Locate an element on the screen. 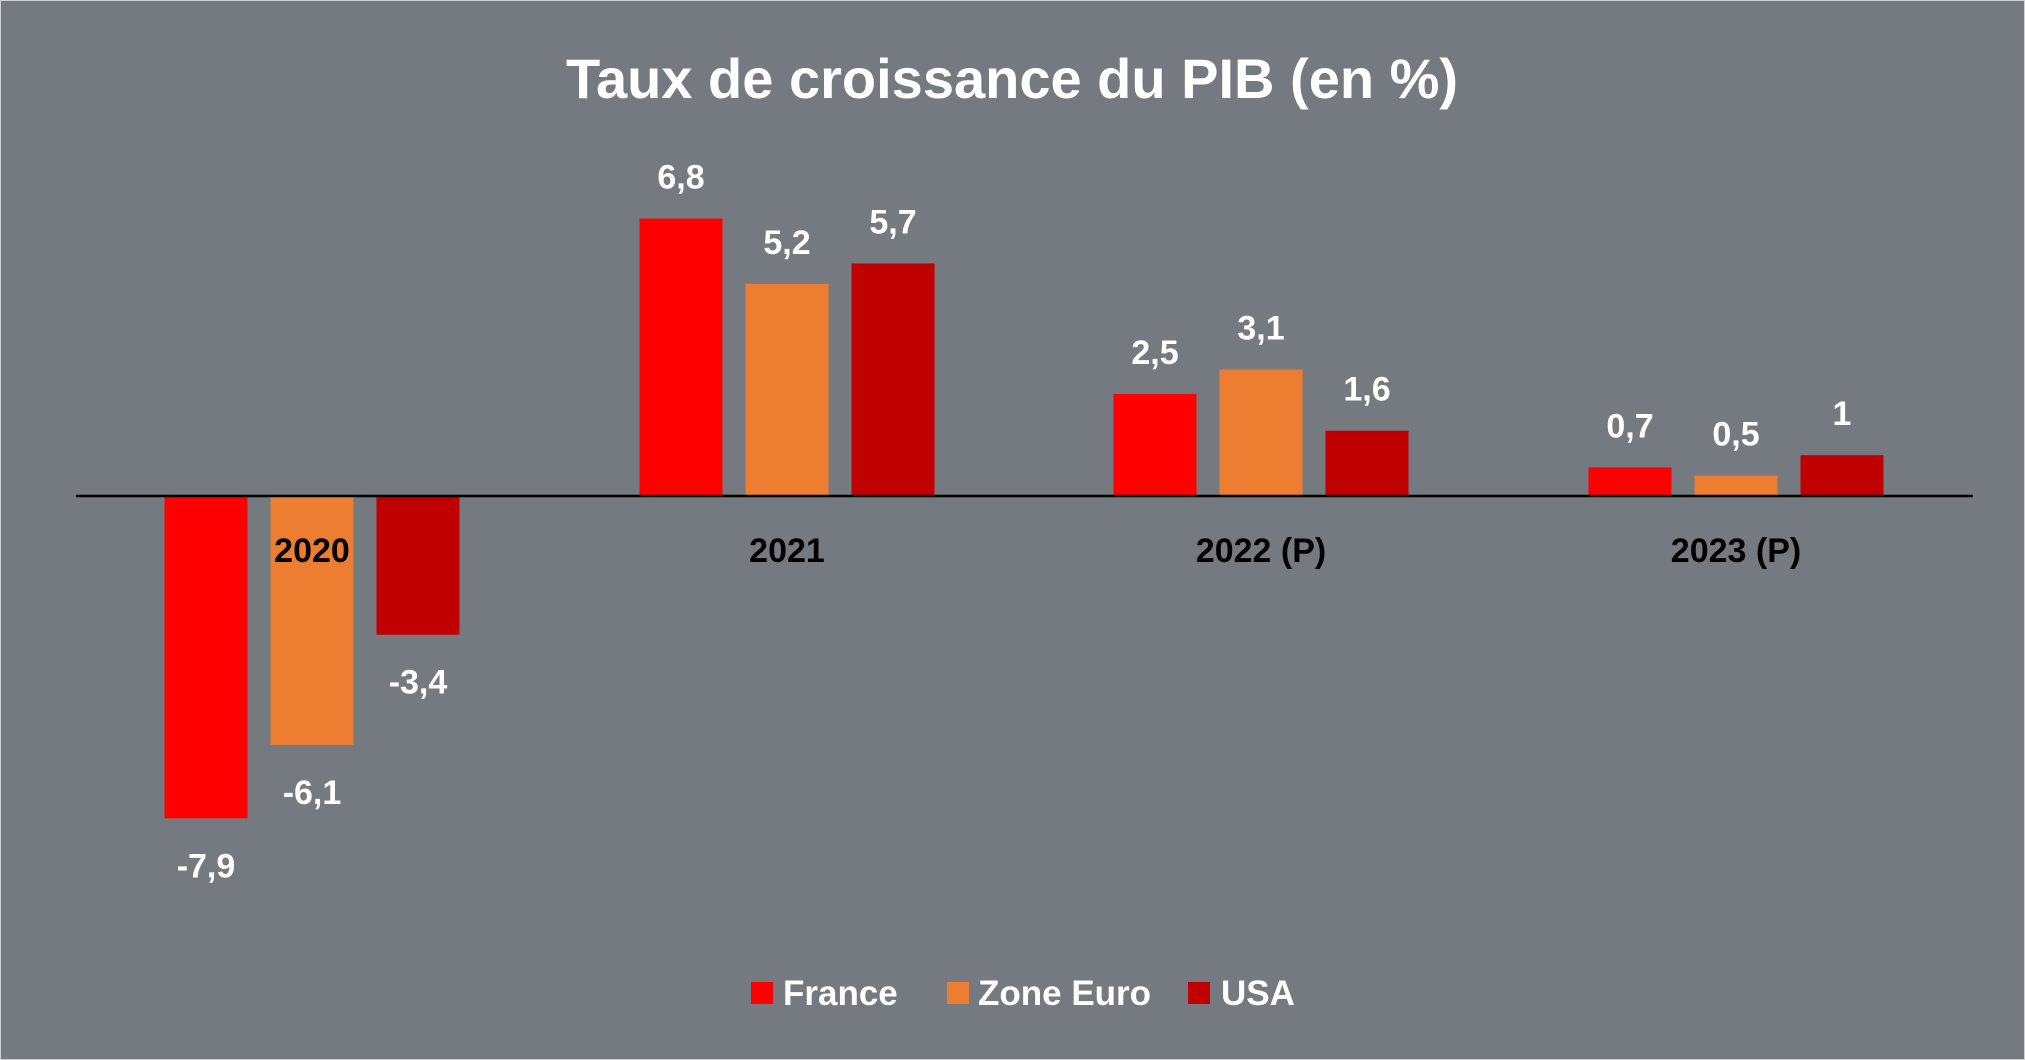 This screenshot has height=1060, width=2025. bar-usa-2021 is located at coordinates (893, 379).